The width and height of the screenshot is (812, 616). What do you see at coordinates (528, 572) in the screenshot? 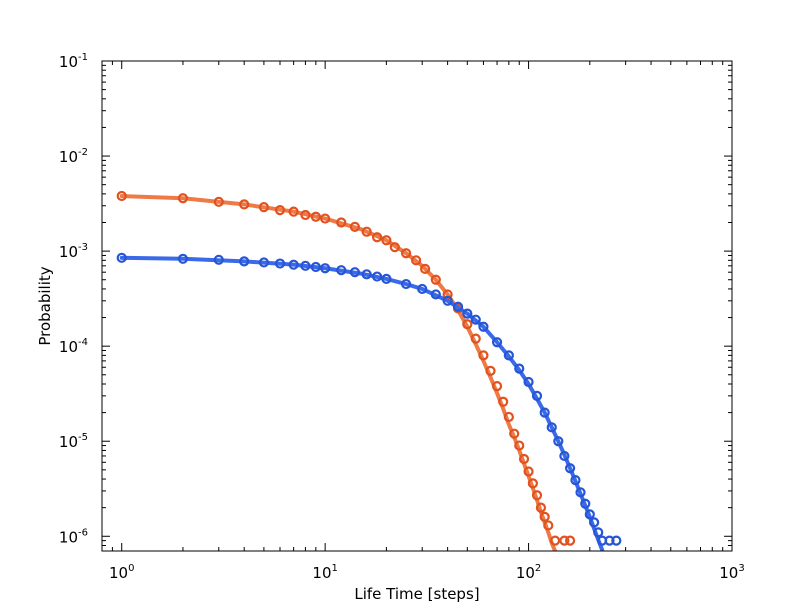
I see `x-tick-label: 10²` at bounding box center [528, 572].